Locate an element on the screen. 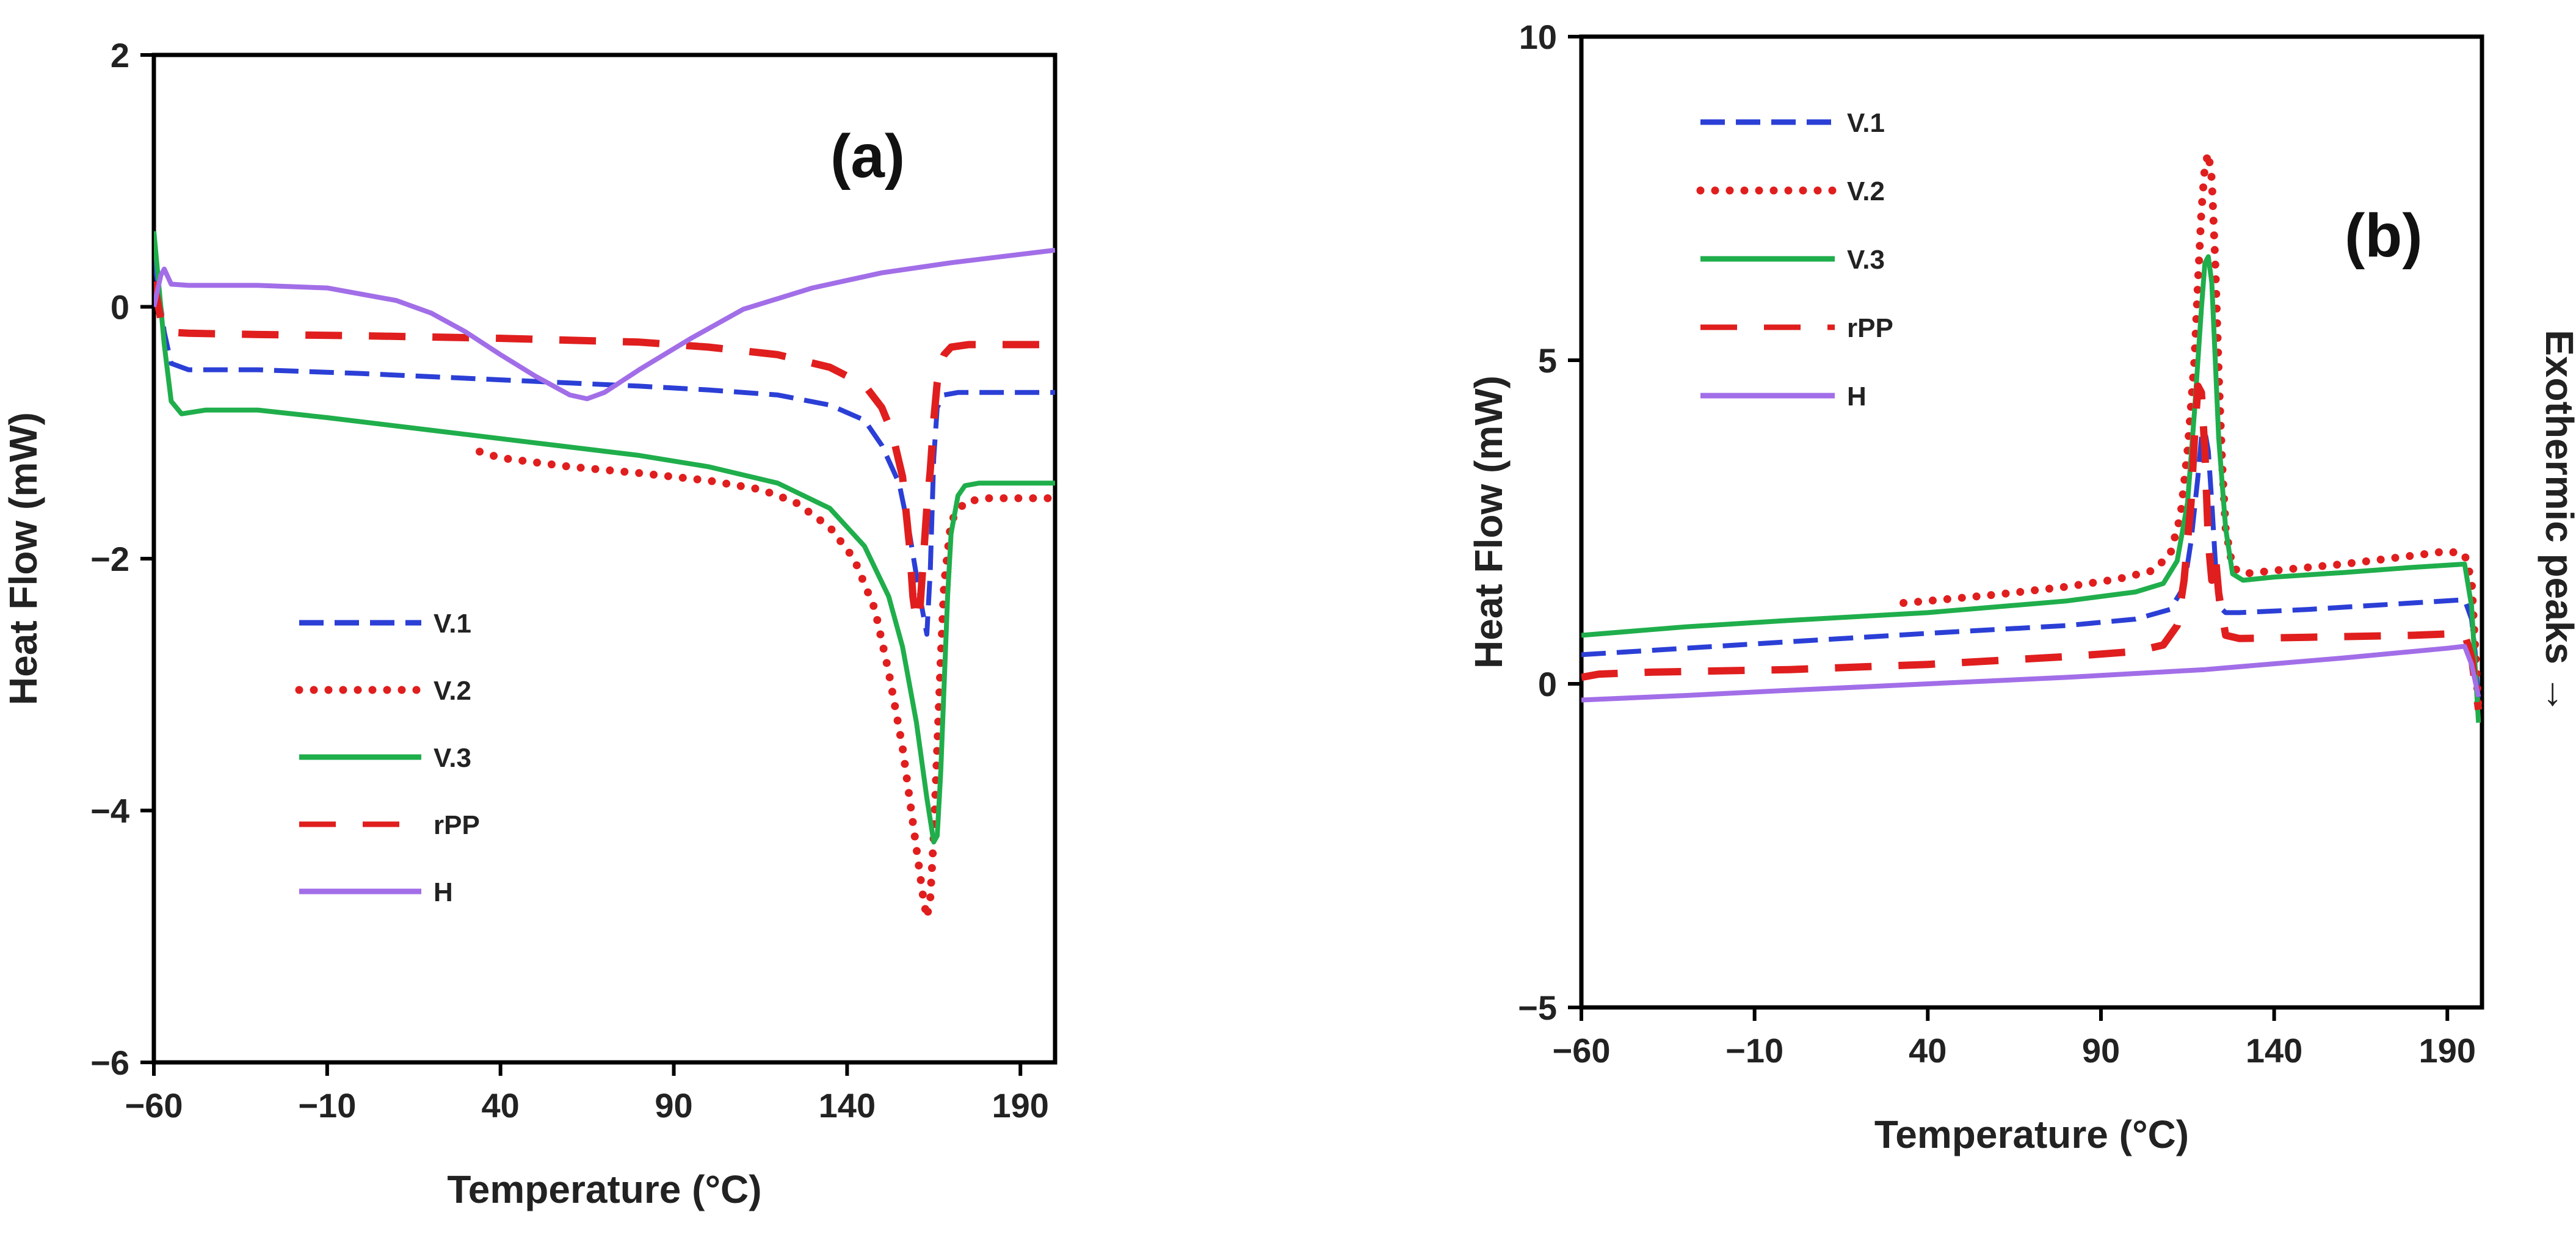  y-tick-label: 5 is located at coordinates (1547, 361).